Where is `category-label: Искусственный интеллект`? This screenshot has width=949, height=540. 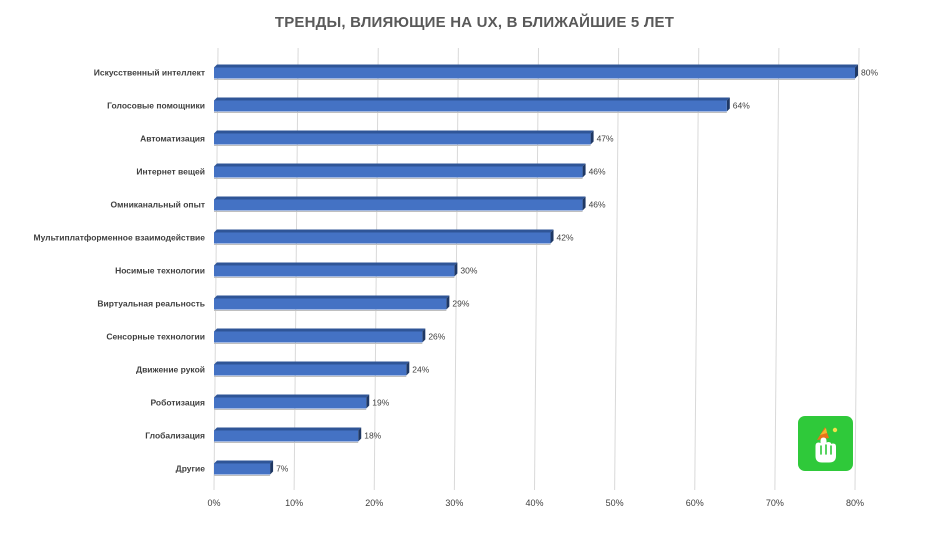
category-label: Искусственный интеллект is located at coordinates (149, 73).